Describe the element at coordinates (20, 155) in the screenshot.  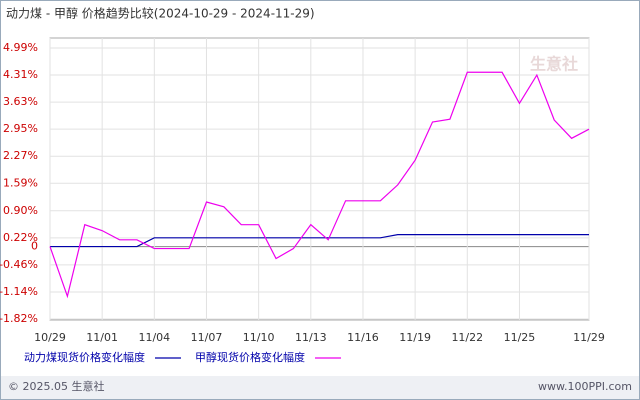
I see `y-tick-label: 2.27%` at that location.